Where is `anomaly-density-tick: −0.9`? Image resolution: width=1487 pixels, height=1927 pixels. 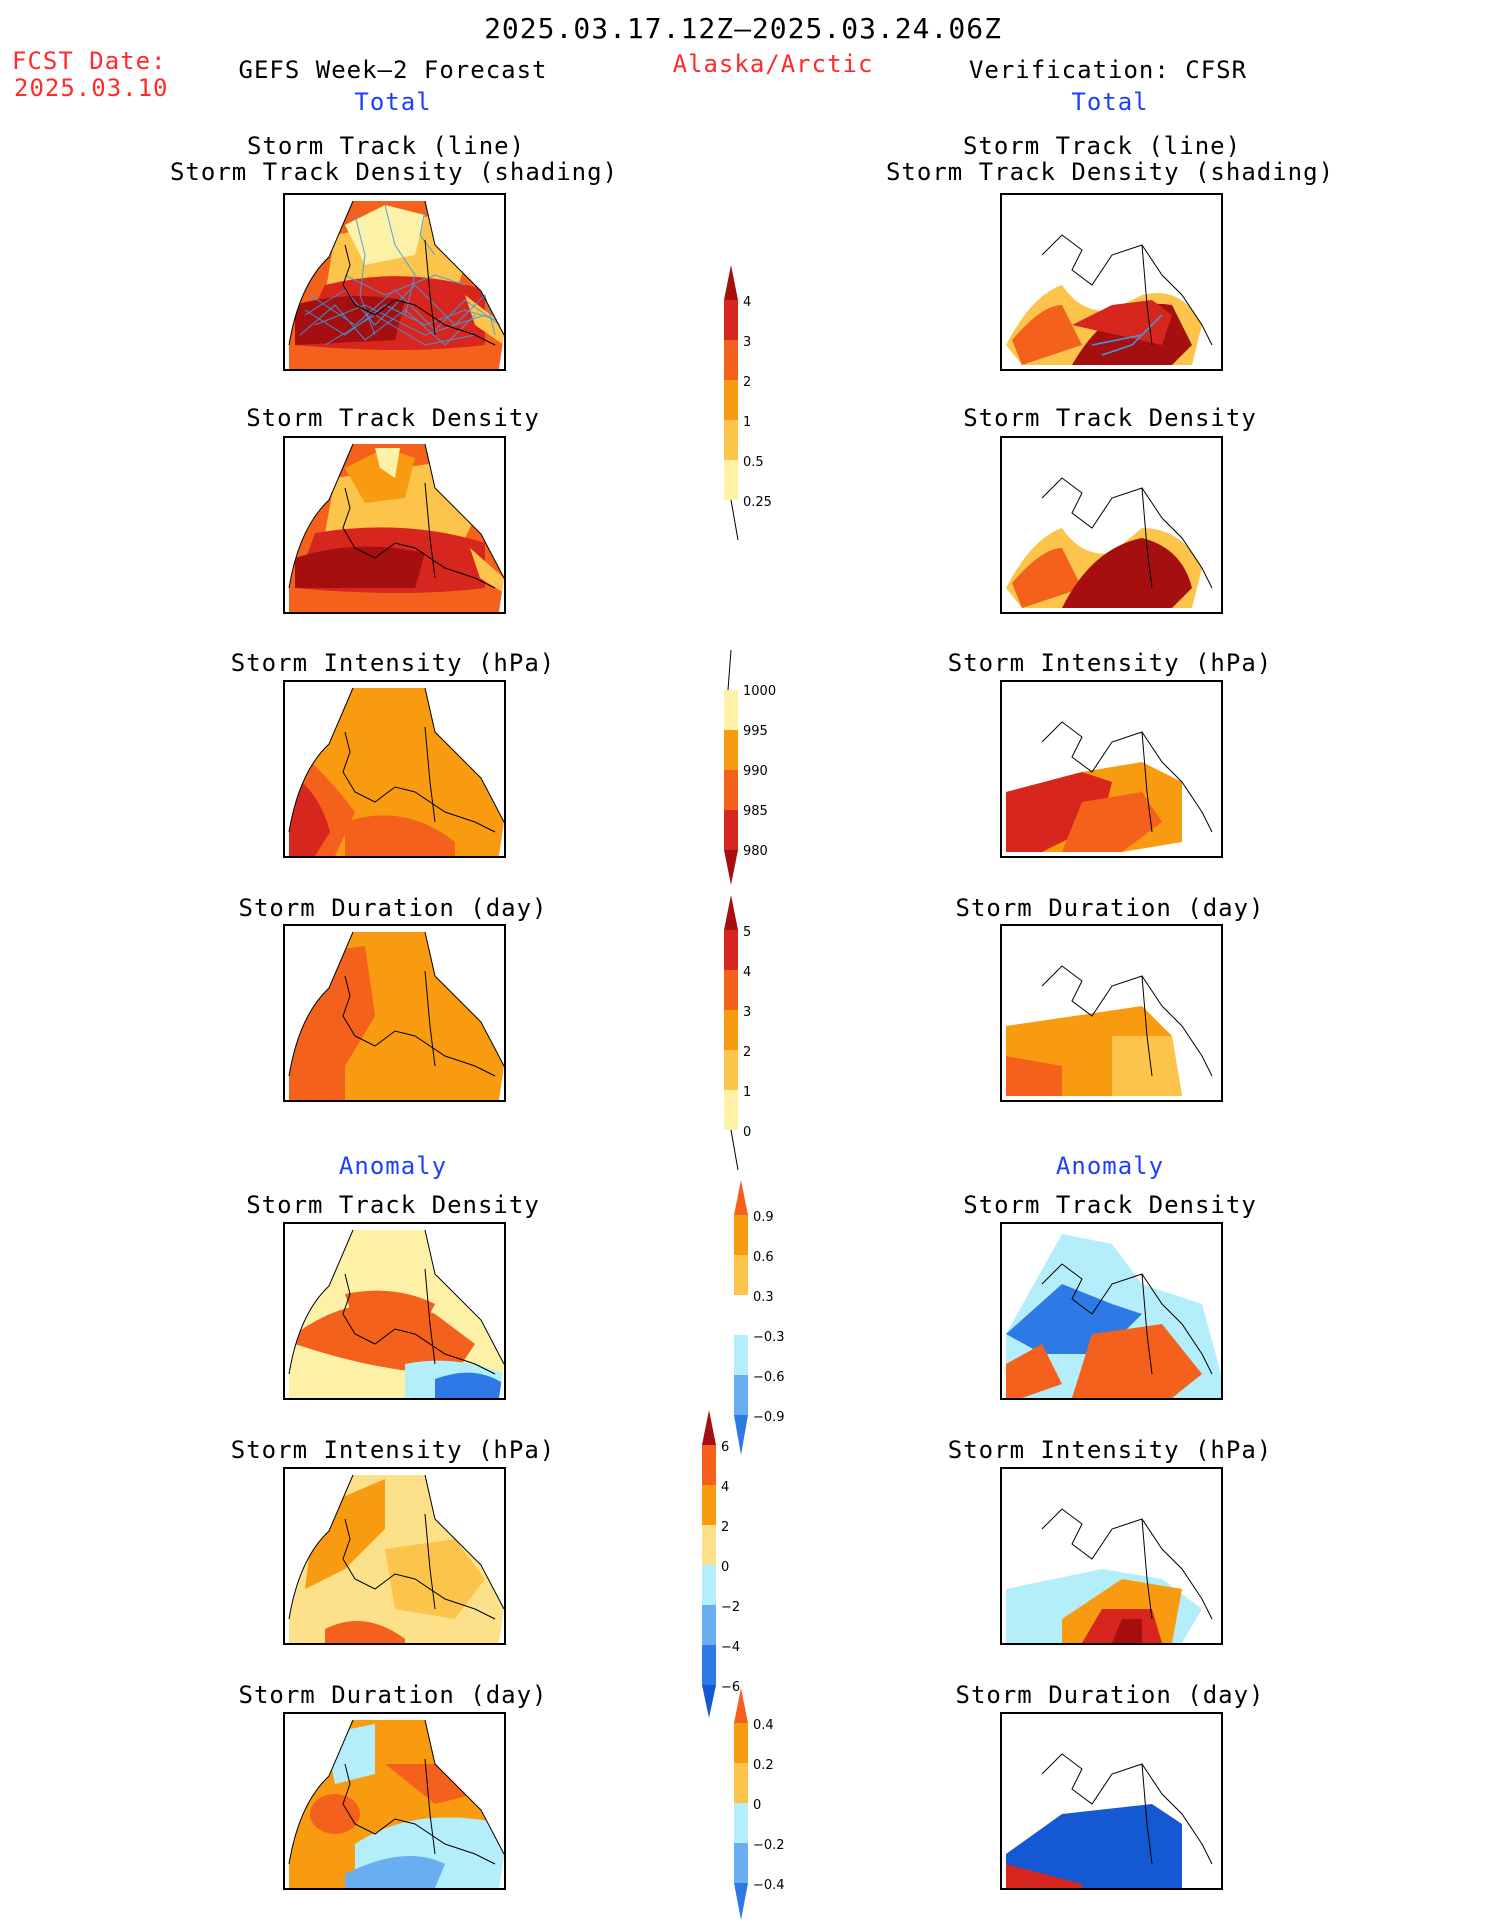 anomaly-density-tick: −0.9 is located at coordinates (769, 1417).